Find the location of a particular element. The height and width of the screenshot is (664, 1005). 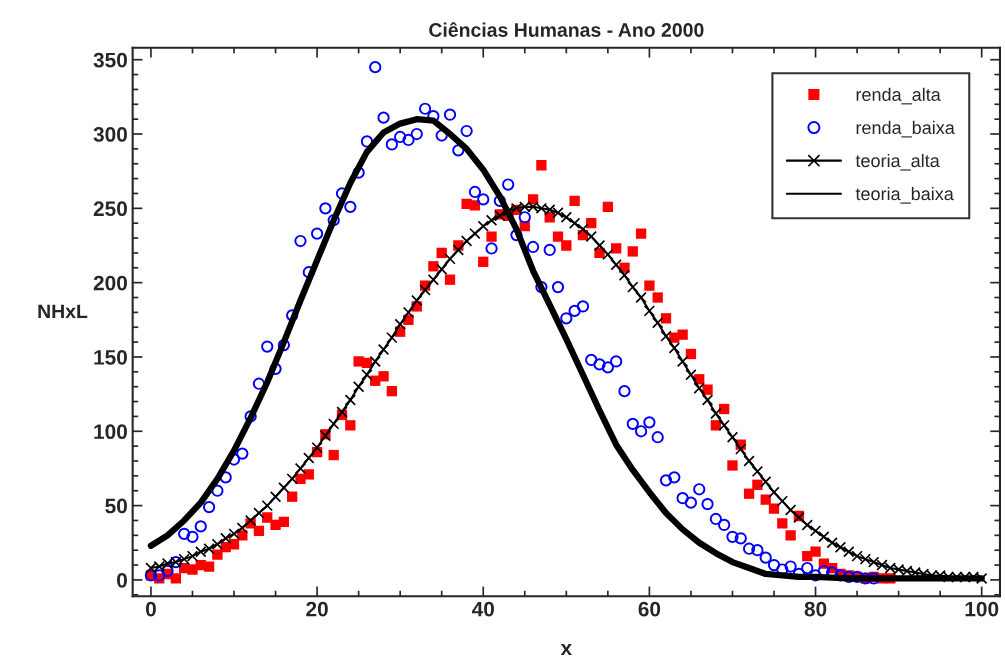

y-tick-label: 50 is located at coordinates (116, 506).